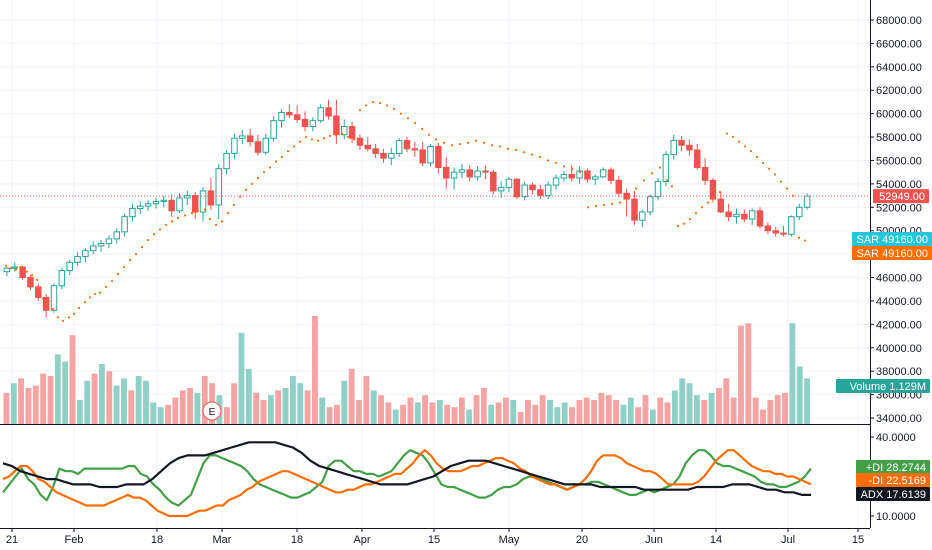 The image size is (932, 550). Describe the element at coordinates (788, 540) in the screenshot. I see `time-tick-label: Jul` at that location.